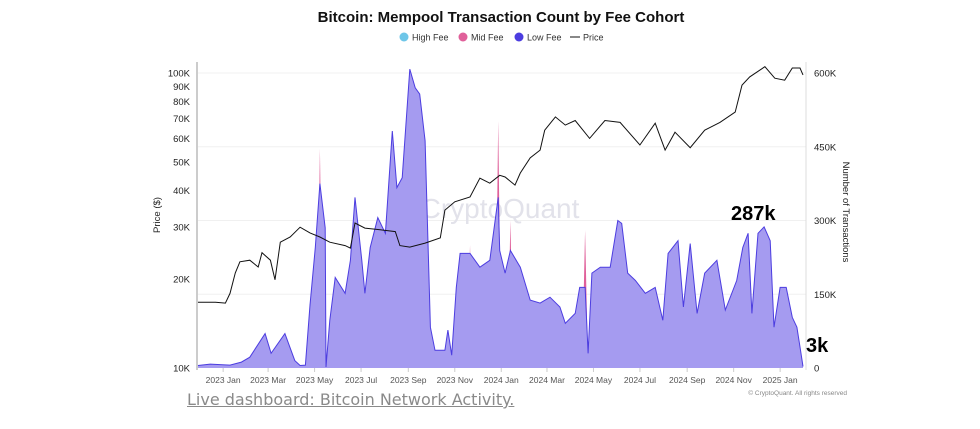  I want to click on right-tick-label: 300K, so click(825, 221).